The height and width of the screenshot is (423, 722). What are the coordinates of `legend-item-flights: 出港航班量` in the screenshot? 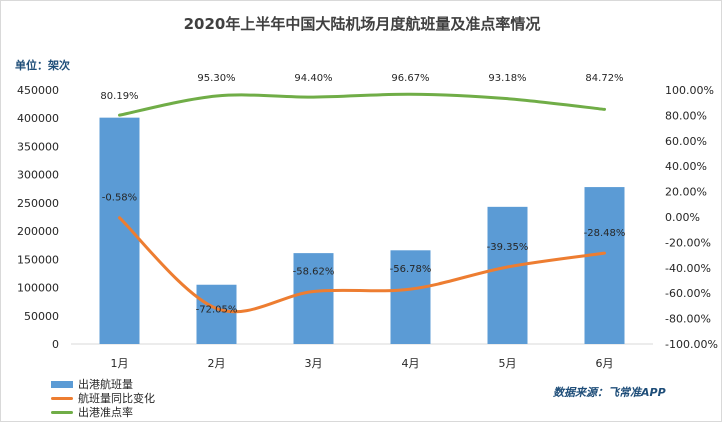 It's located at (103, 384).